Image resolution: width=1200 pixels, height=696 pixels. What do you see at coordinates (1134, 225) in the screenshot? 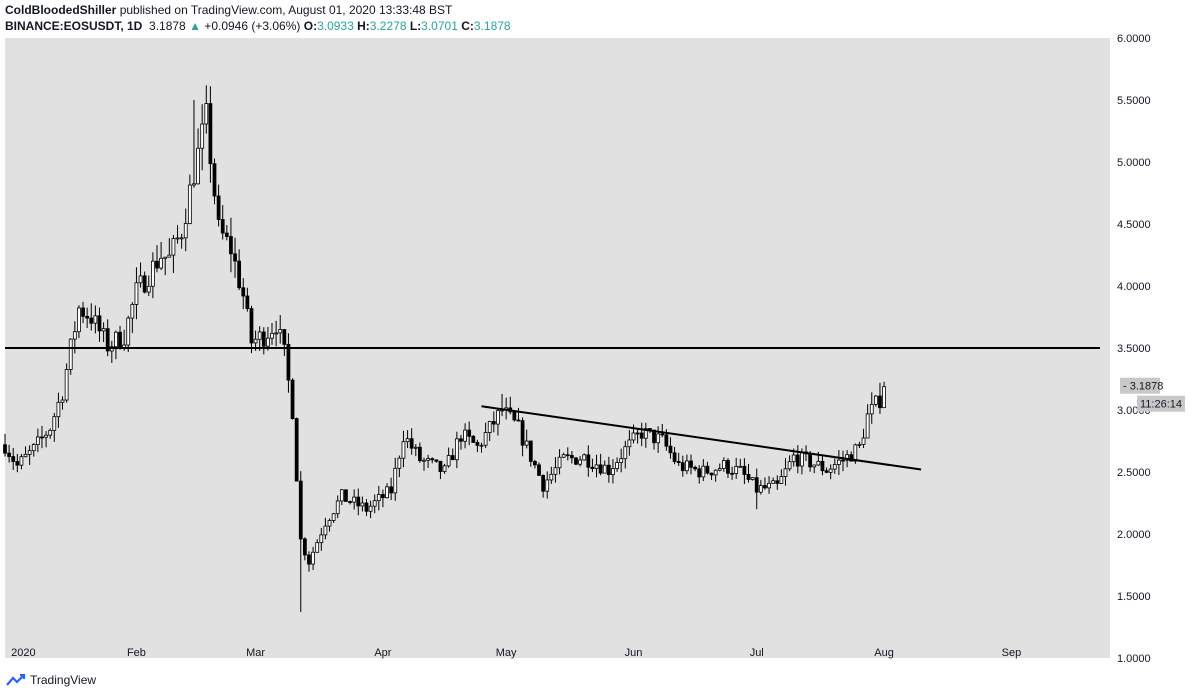
I see `price-tick-label: 4.5000` at bounding box center [1134, 225].